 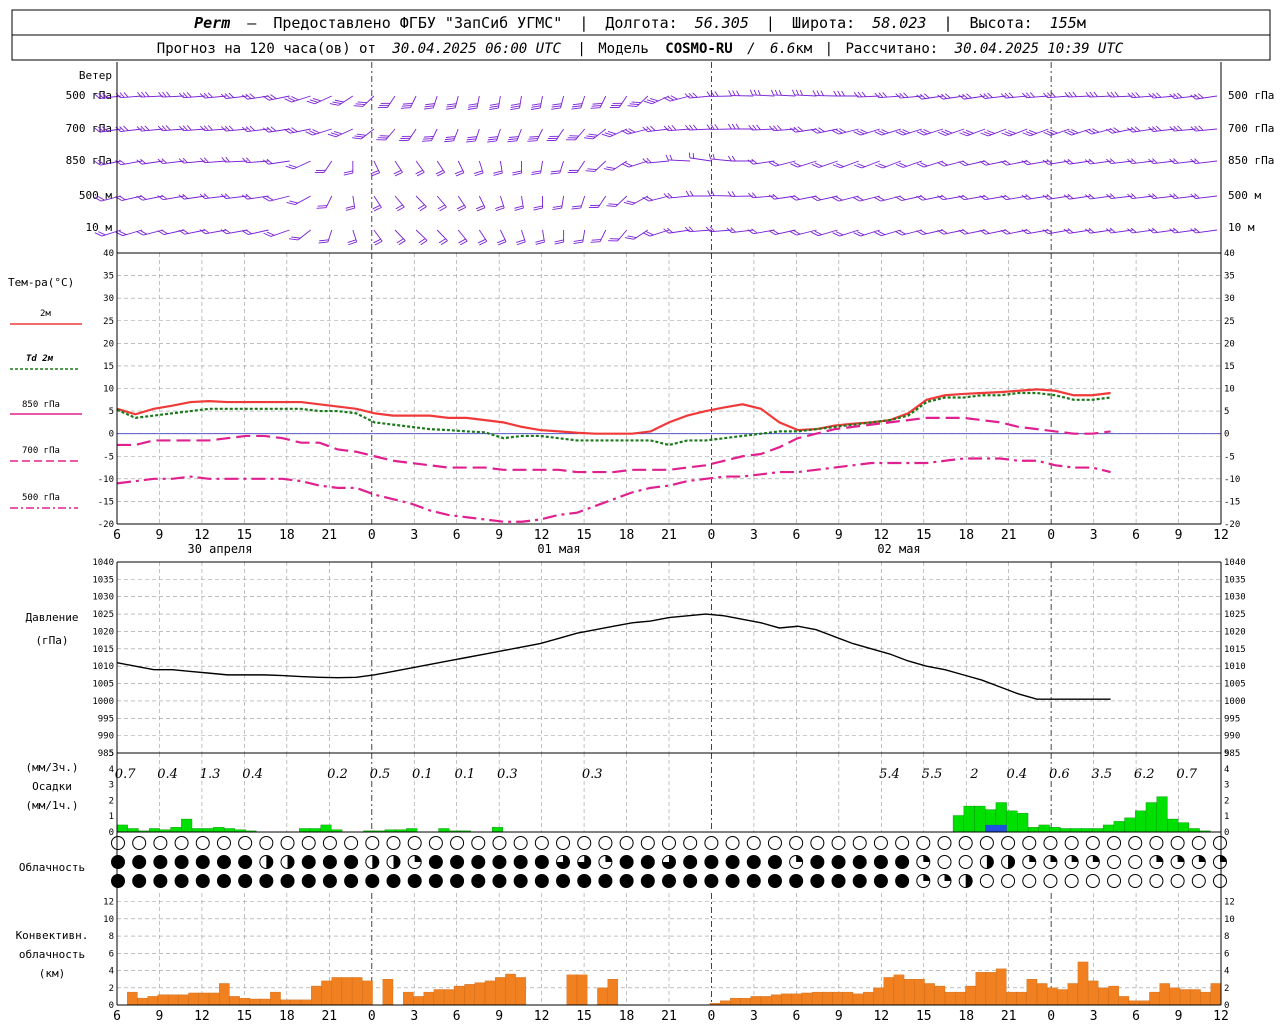 I want to click on ytick-right-pres: 1010, so click(x=1235, y=667).